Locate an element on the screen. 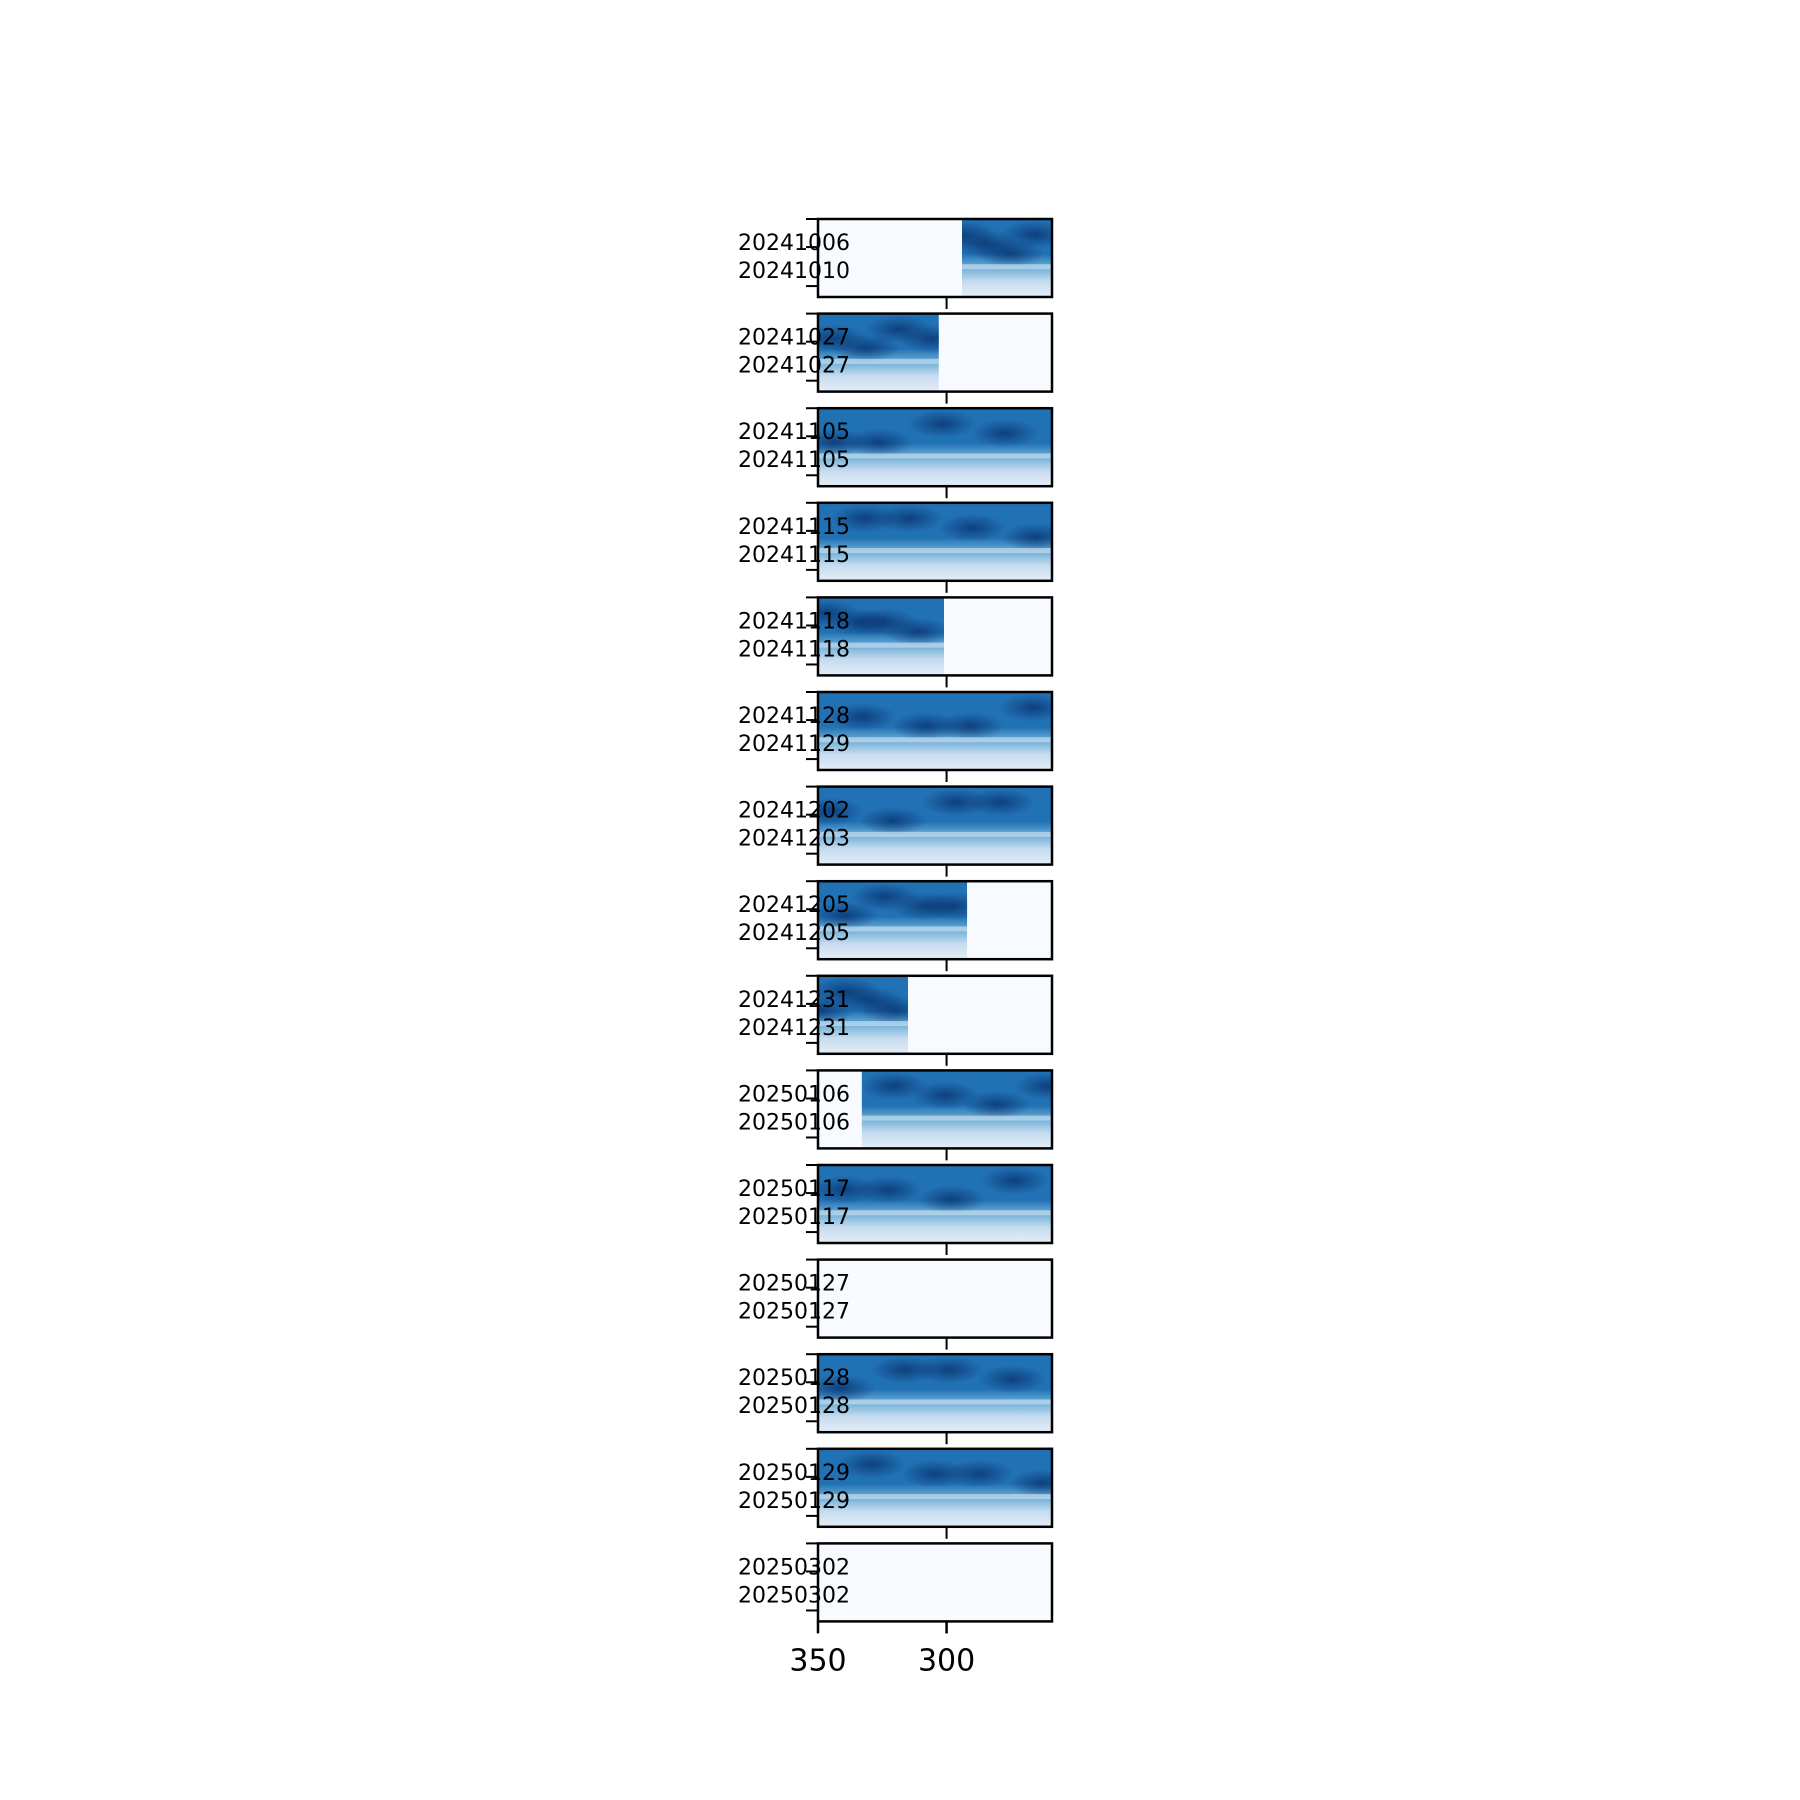 This screenshot has width=1800, height=1800. heatmap-panel: 20250127 20250127 is located at coordinates (896, 1304).